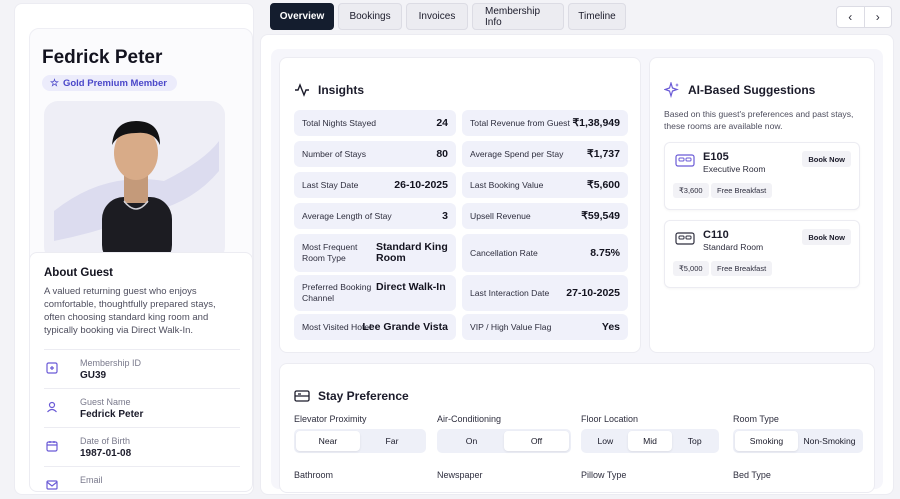 Image resolution: width=900 pixels, height=499 pixels. Describe the element at coordinates (142, 446) in the screenshot. I see `info-row-dob: Date of Birth 1987-01-08` at that location.